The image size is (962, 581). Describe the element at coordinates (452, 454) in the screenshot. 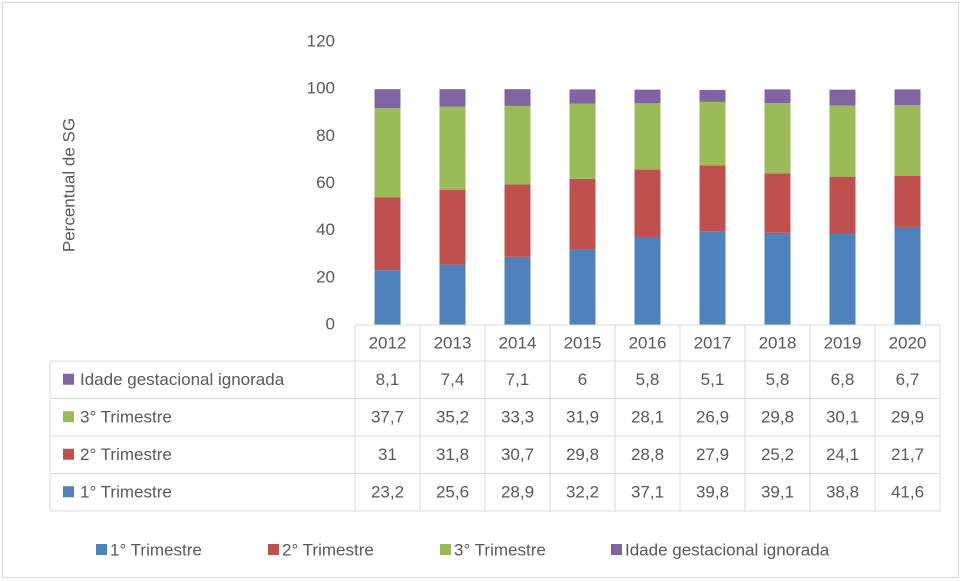

I see `data-label: 31,8` at that location.